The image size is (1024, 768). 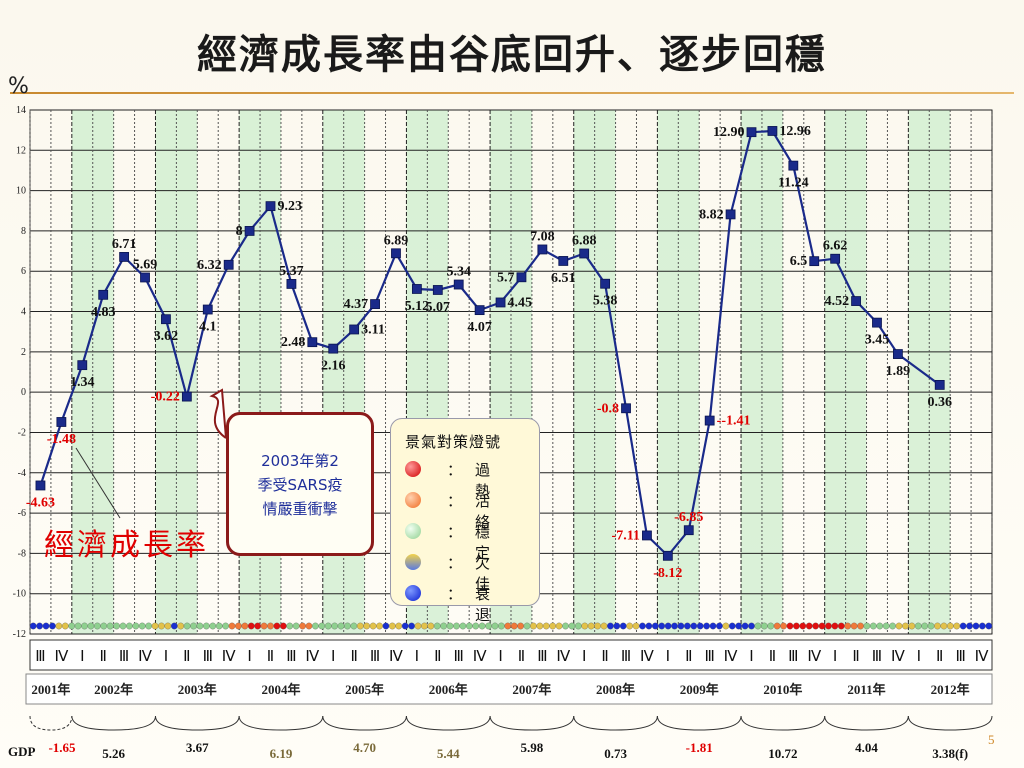 What do you see at coordinates (300, 461) in the screenshot?
I see `sars-annotation-line: 2003年第2` at bounding box center [300, 461].